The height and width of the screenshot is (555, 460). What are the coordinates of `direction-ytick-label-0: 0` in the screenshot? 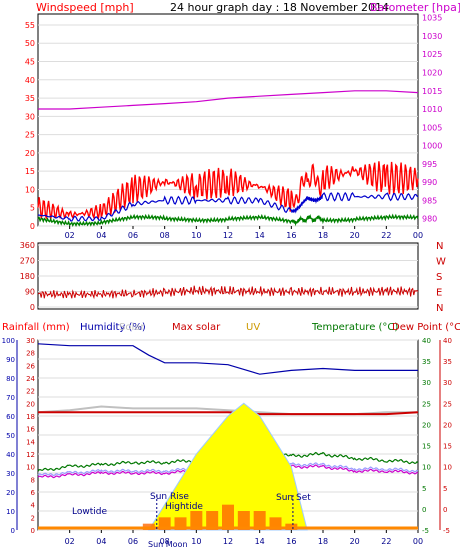 It's located at (32, 307).